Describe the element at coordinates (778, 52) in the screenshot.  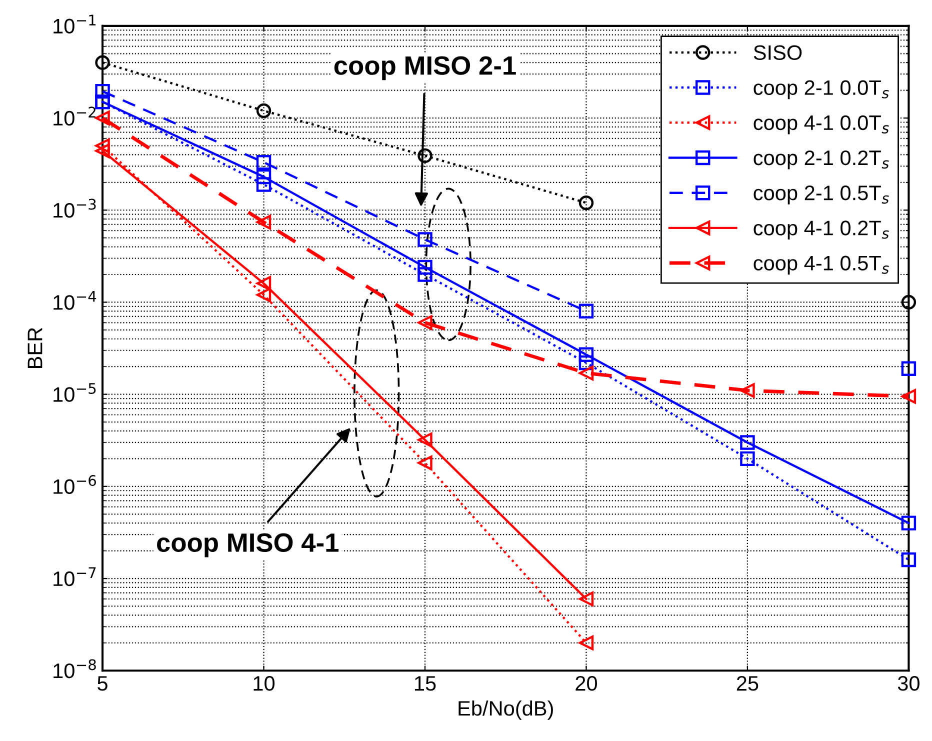
I see `legend-label: SISO` at that location.